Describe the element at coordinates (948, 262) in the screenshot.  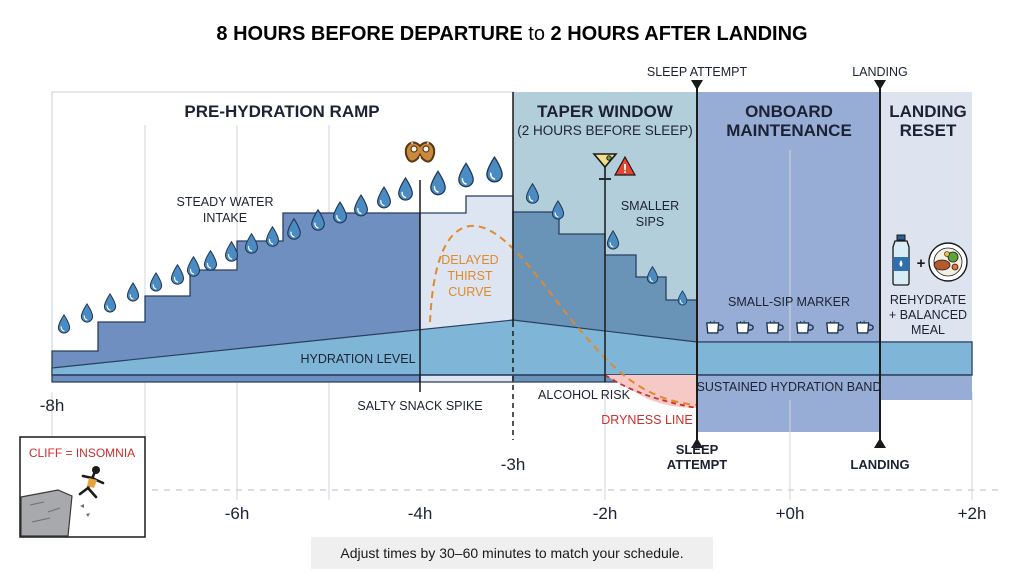
I see `meal-plate-icon` at that location.